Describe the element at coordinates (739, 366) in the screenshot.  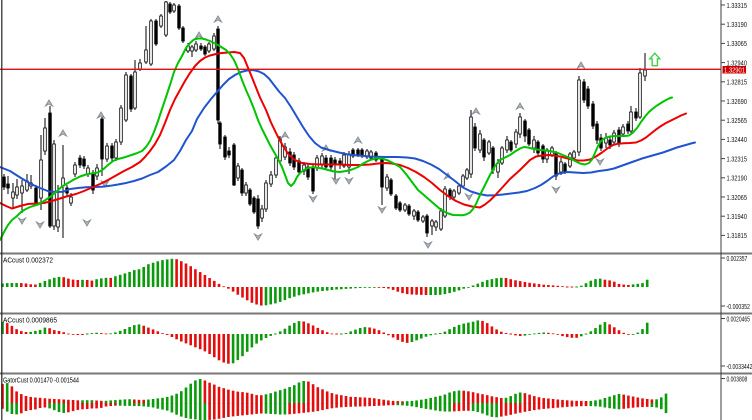
I see `svg-text: -0.0033442` at that location.